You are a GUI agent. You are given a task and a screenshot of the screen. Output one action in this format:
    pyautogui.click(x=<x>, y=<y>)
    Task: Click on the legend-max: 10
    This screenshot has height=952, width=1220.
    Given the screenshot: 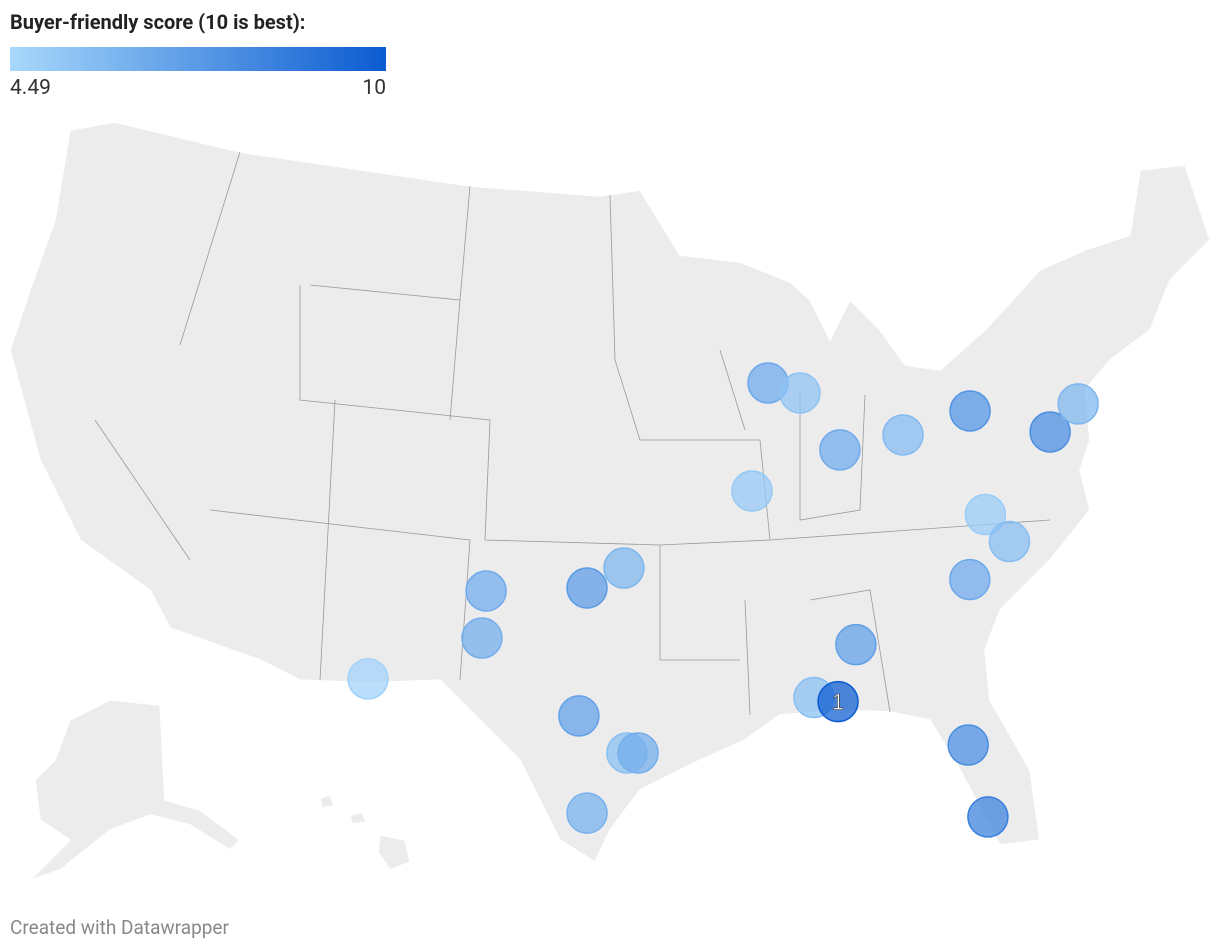 What is the action you would take?
    pyautogui.click(x=374, y=88)
    